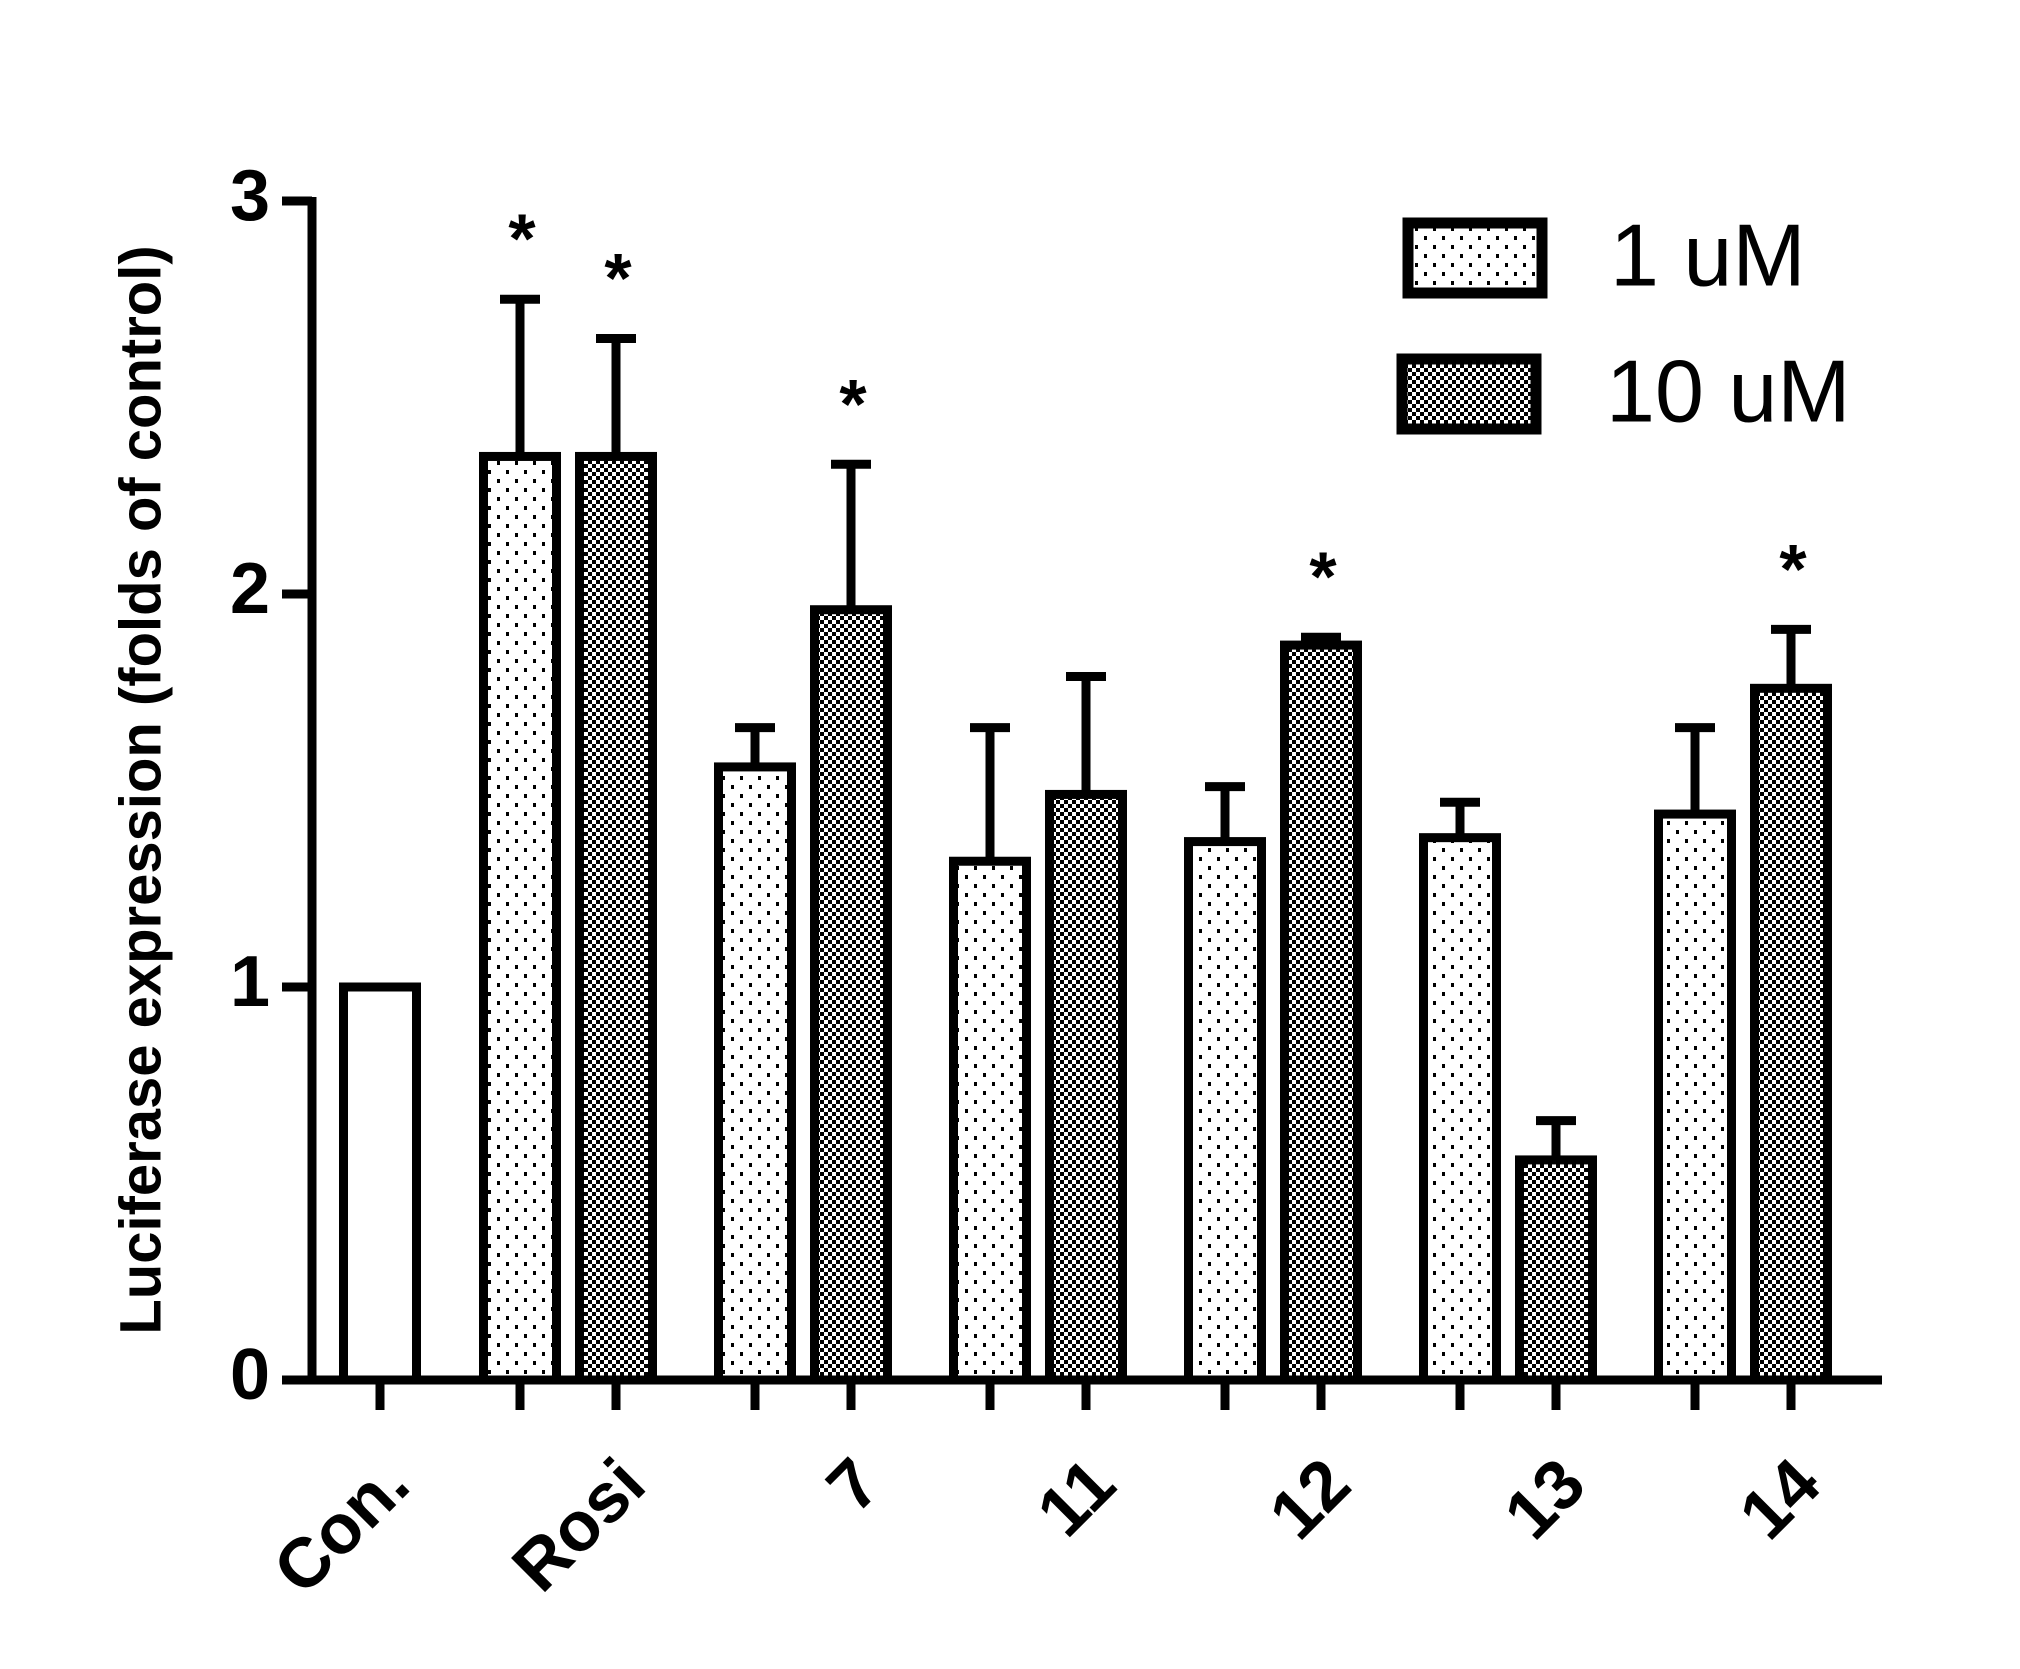 The width and height of the screenshot is (2020, 1669). What do you see at coordinates (140, 789) in the screenshot?
I see `y-axis-label: Luciferase expression (folds of control)` at bounding box center [140, 789].